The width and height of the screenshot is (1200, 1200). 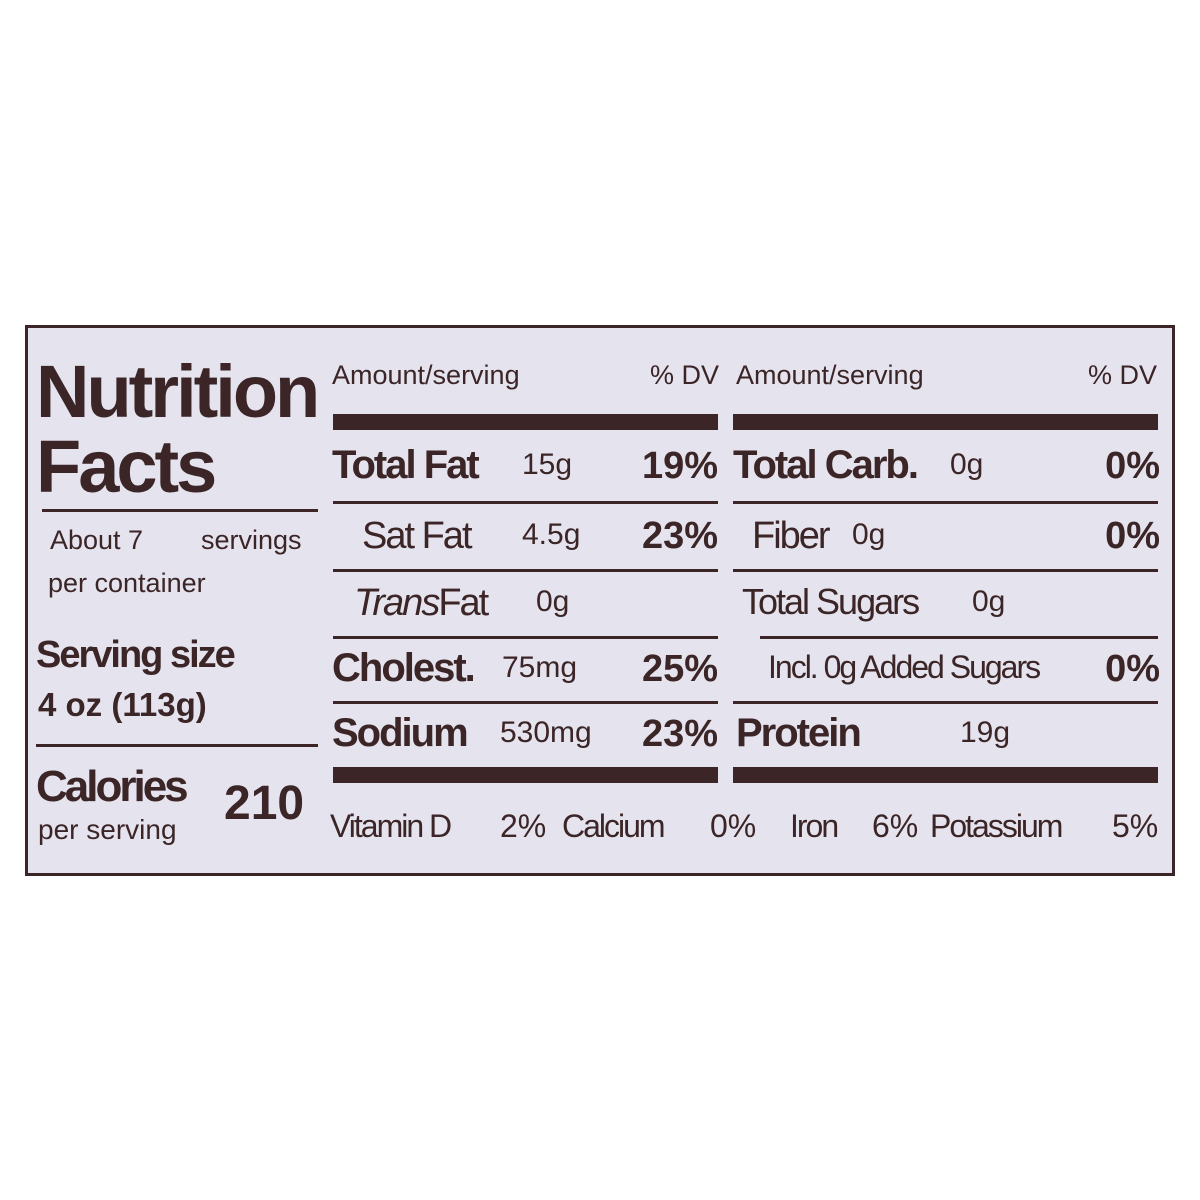 I want to click on fiber-dv: 0%, so click(x=1132, y=536).